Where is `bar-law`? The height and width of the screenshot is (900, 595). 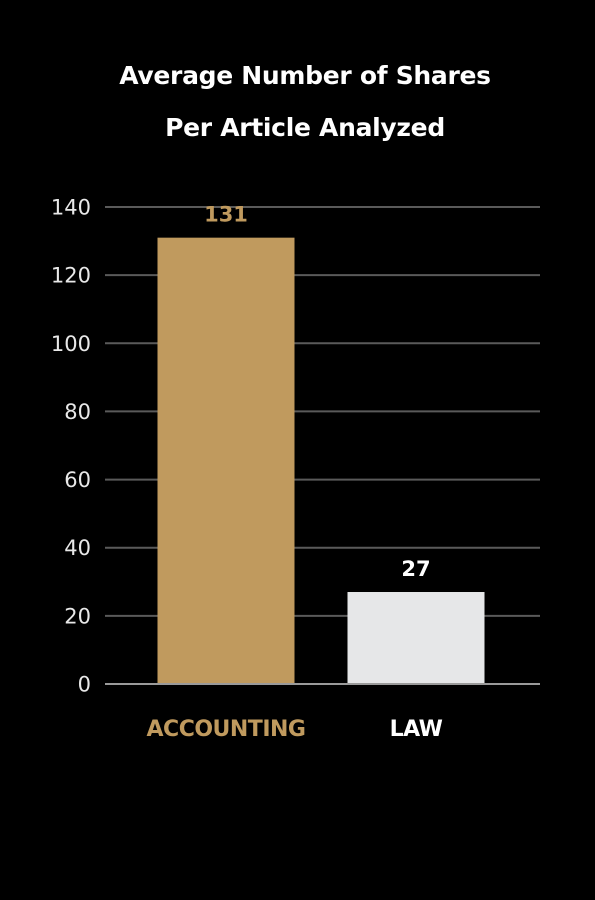 bar-law is located at coordinates (416, 638).